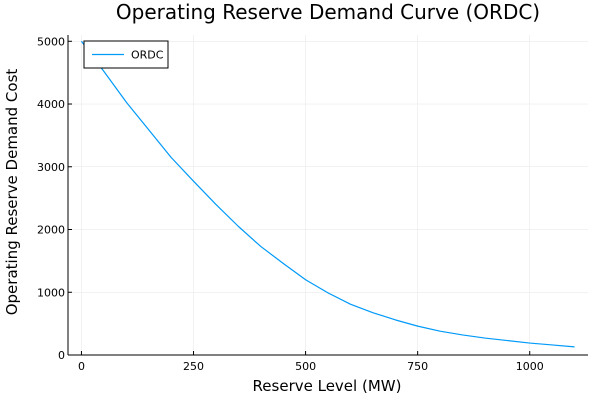  What do you see at coordinates (147, 55) in the screenshot?
I see `legend-label-ordc: ORDC` at bounding box center [147, 55].